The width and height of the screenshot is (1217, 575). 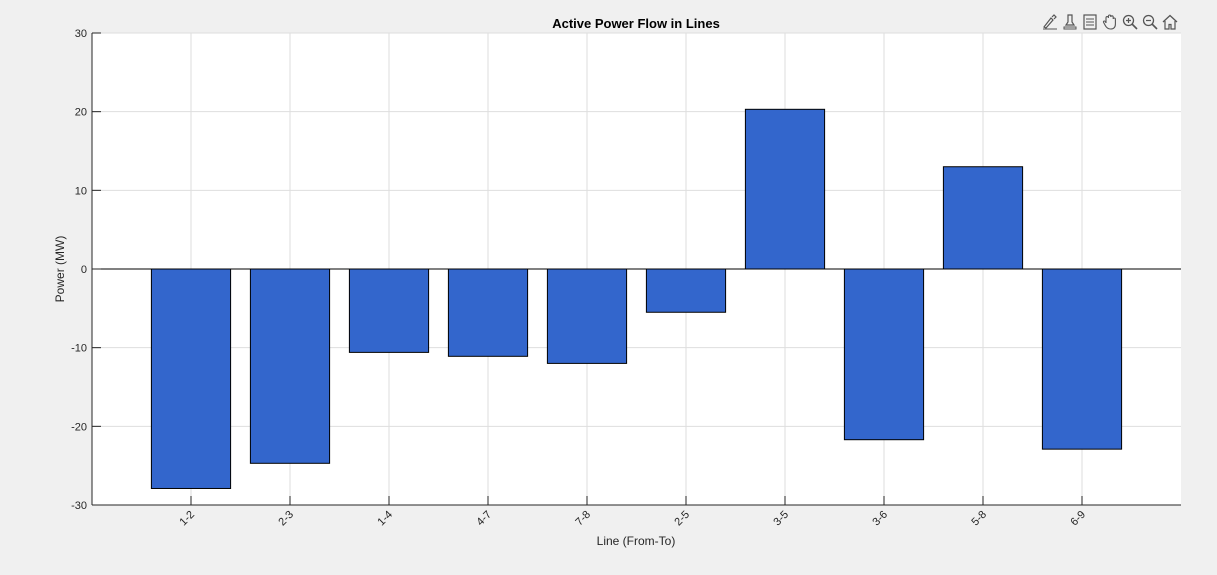 What do you see at coordinates (79, 349) in the screenshot?
I see `y-tick-label: -10` at bounding box center [79, 349].